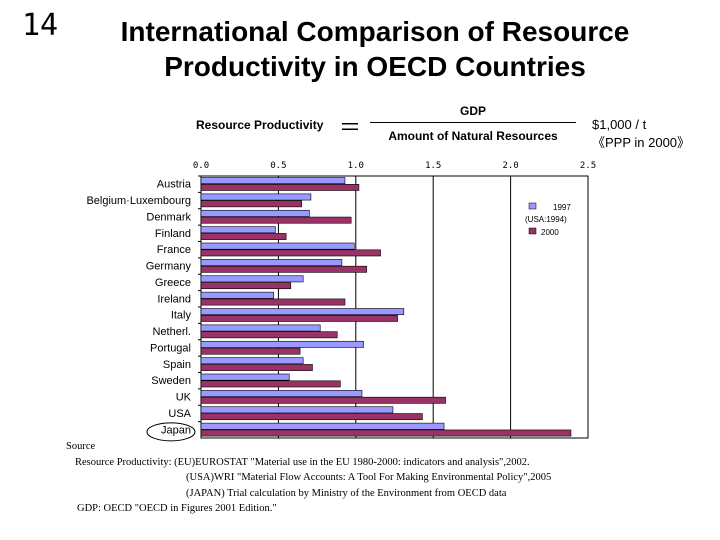  I want to click on category-label: Italy, so click(181, 316).